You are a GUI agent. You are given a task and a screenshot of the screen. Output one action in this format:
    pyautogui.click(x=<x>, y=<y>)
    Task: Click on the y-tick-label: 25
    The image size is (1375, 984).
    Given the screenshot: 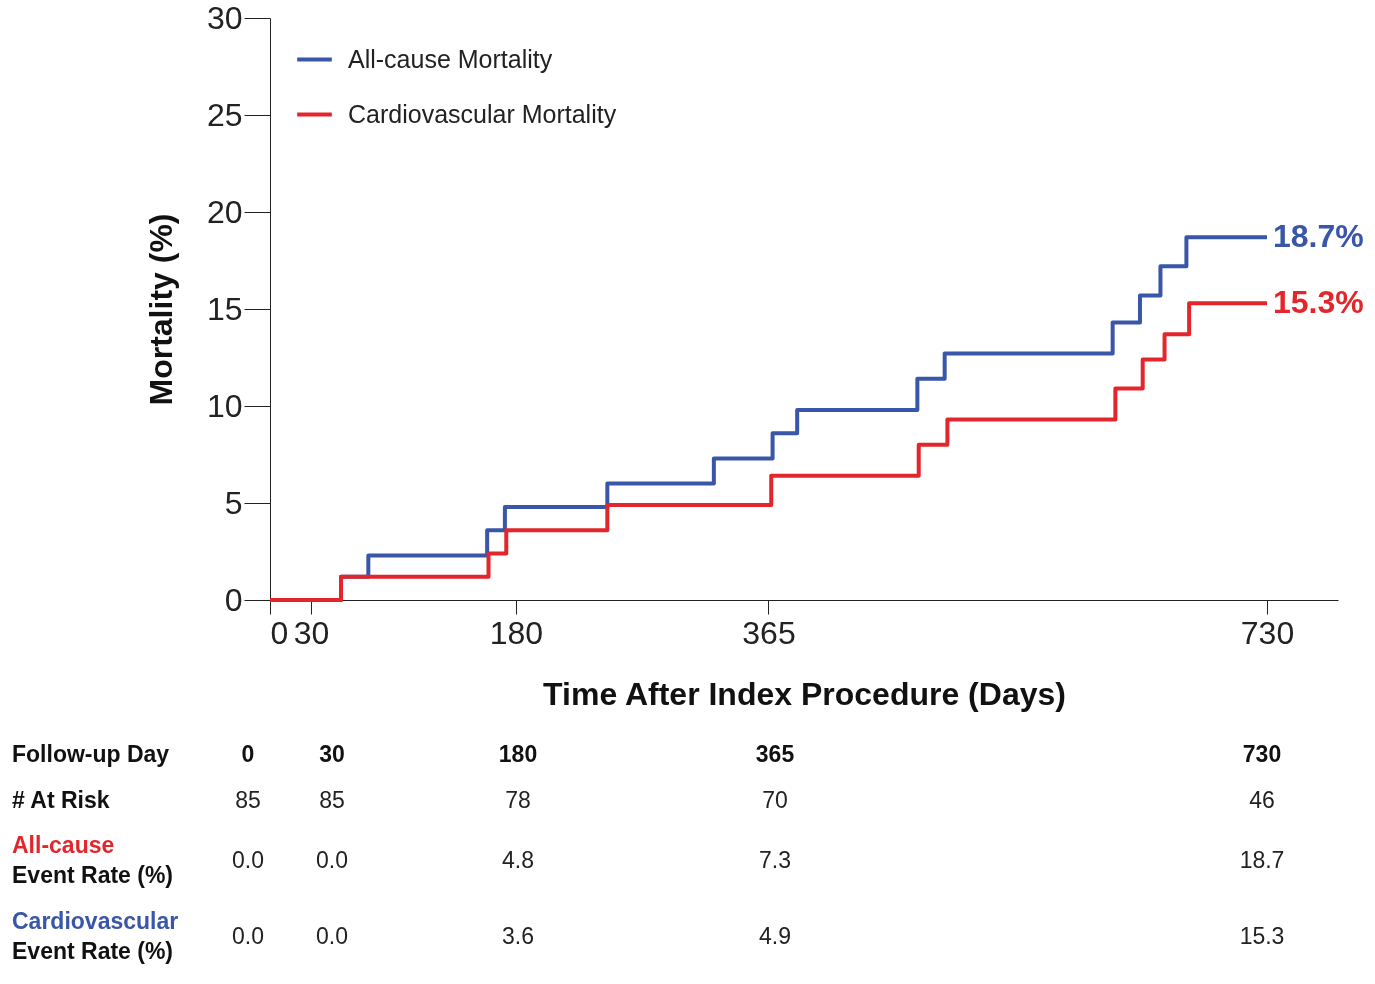 What is the action you would take?
    pyautogui.click(x=224, y=114)
    